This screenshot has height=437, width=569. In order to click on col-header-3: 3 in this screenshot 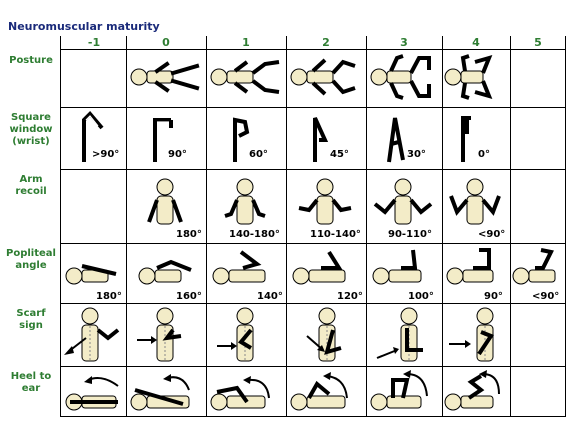, I will do `click(404, 42)`.